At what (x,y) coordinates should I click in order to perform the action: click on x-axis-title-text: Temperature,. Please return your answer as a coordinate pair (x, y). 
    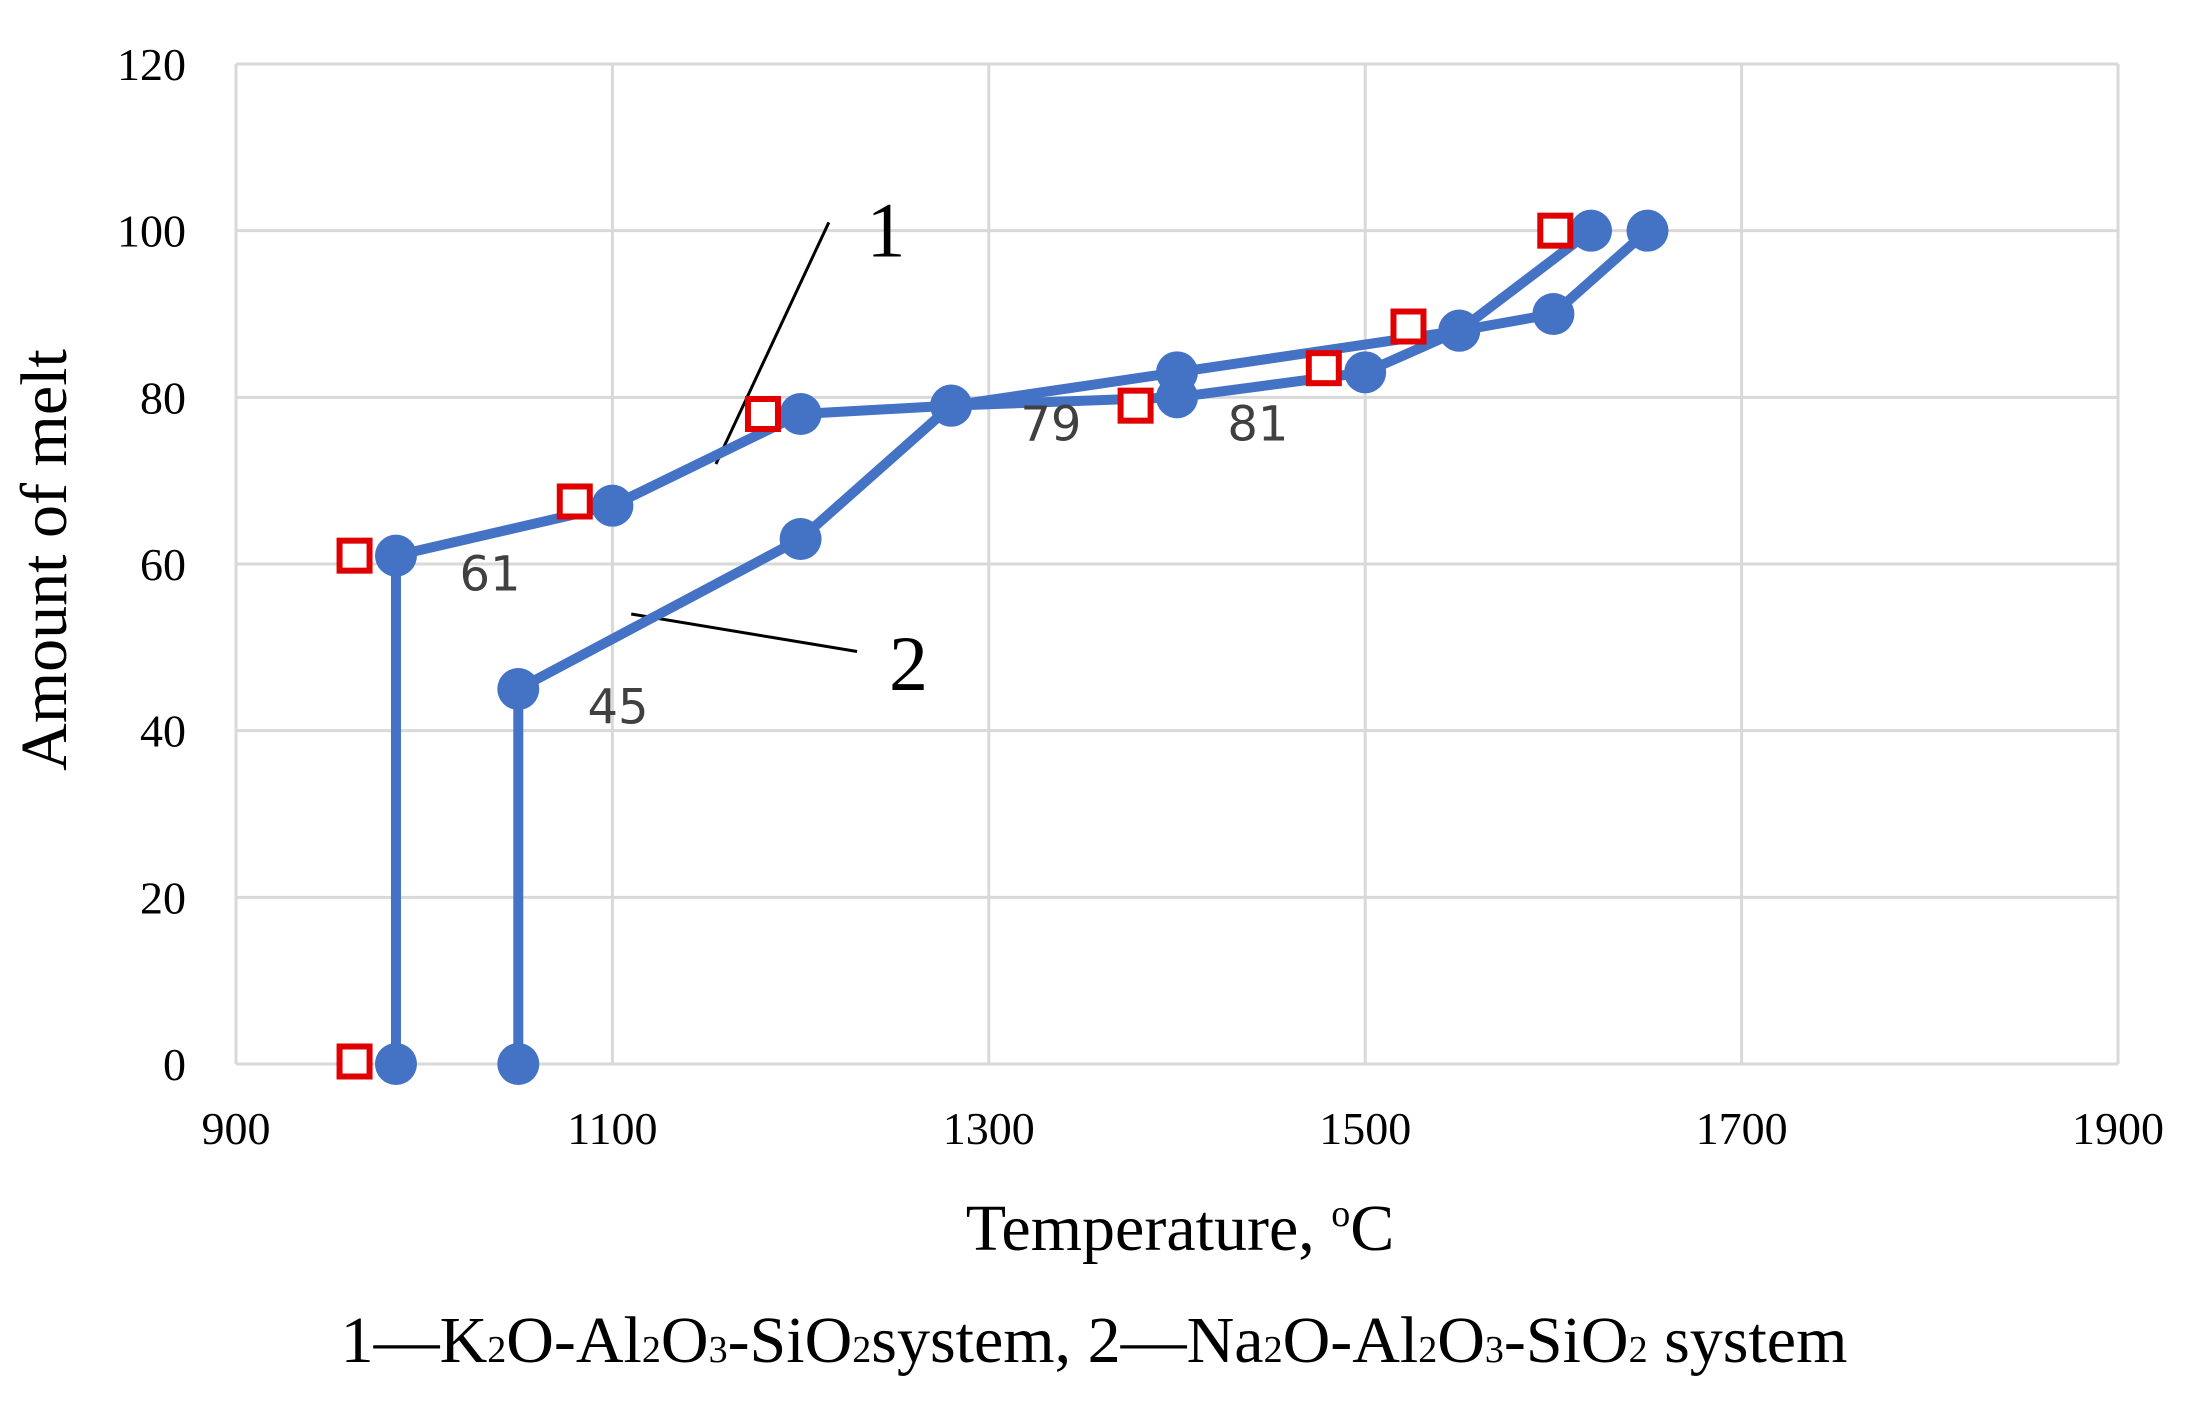
    Looking at the image, I should click on (1149, 1228).